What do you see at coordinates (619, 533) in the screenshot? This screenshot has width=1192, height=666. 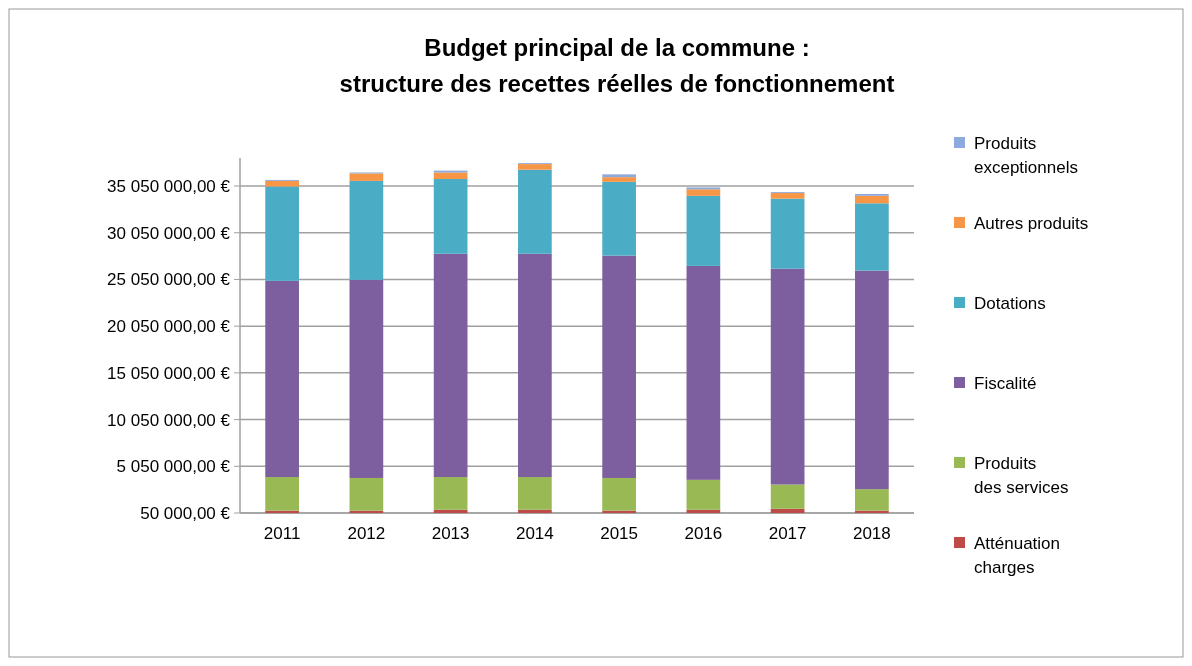 I see `x-tick-label: 2015` at bounding box center [619, 533].